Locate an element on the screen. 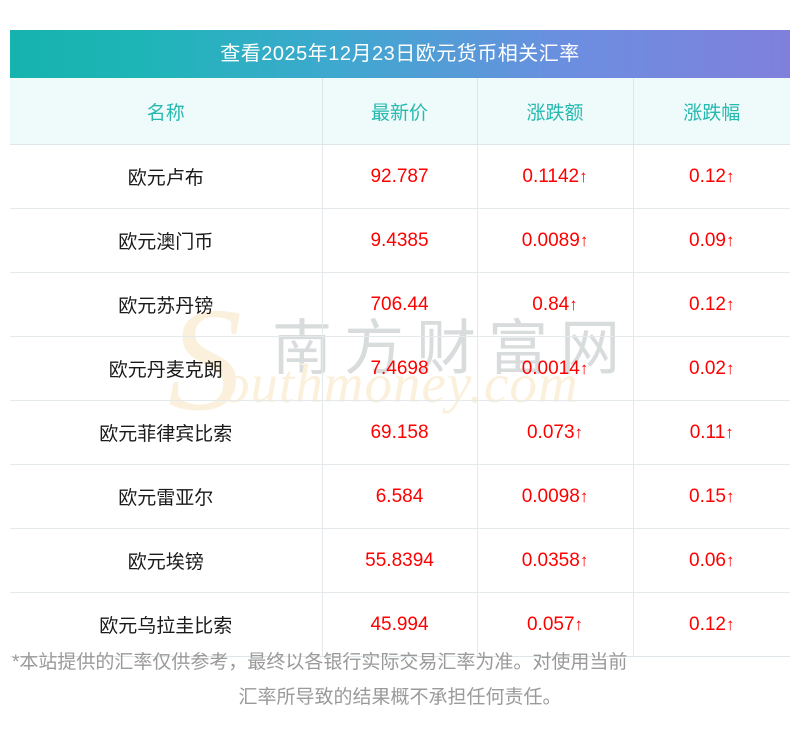  change-value: 0.057 is located at coordinates (550, 624).